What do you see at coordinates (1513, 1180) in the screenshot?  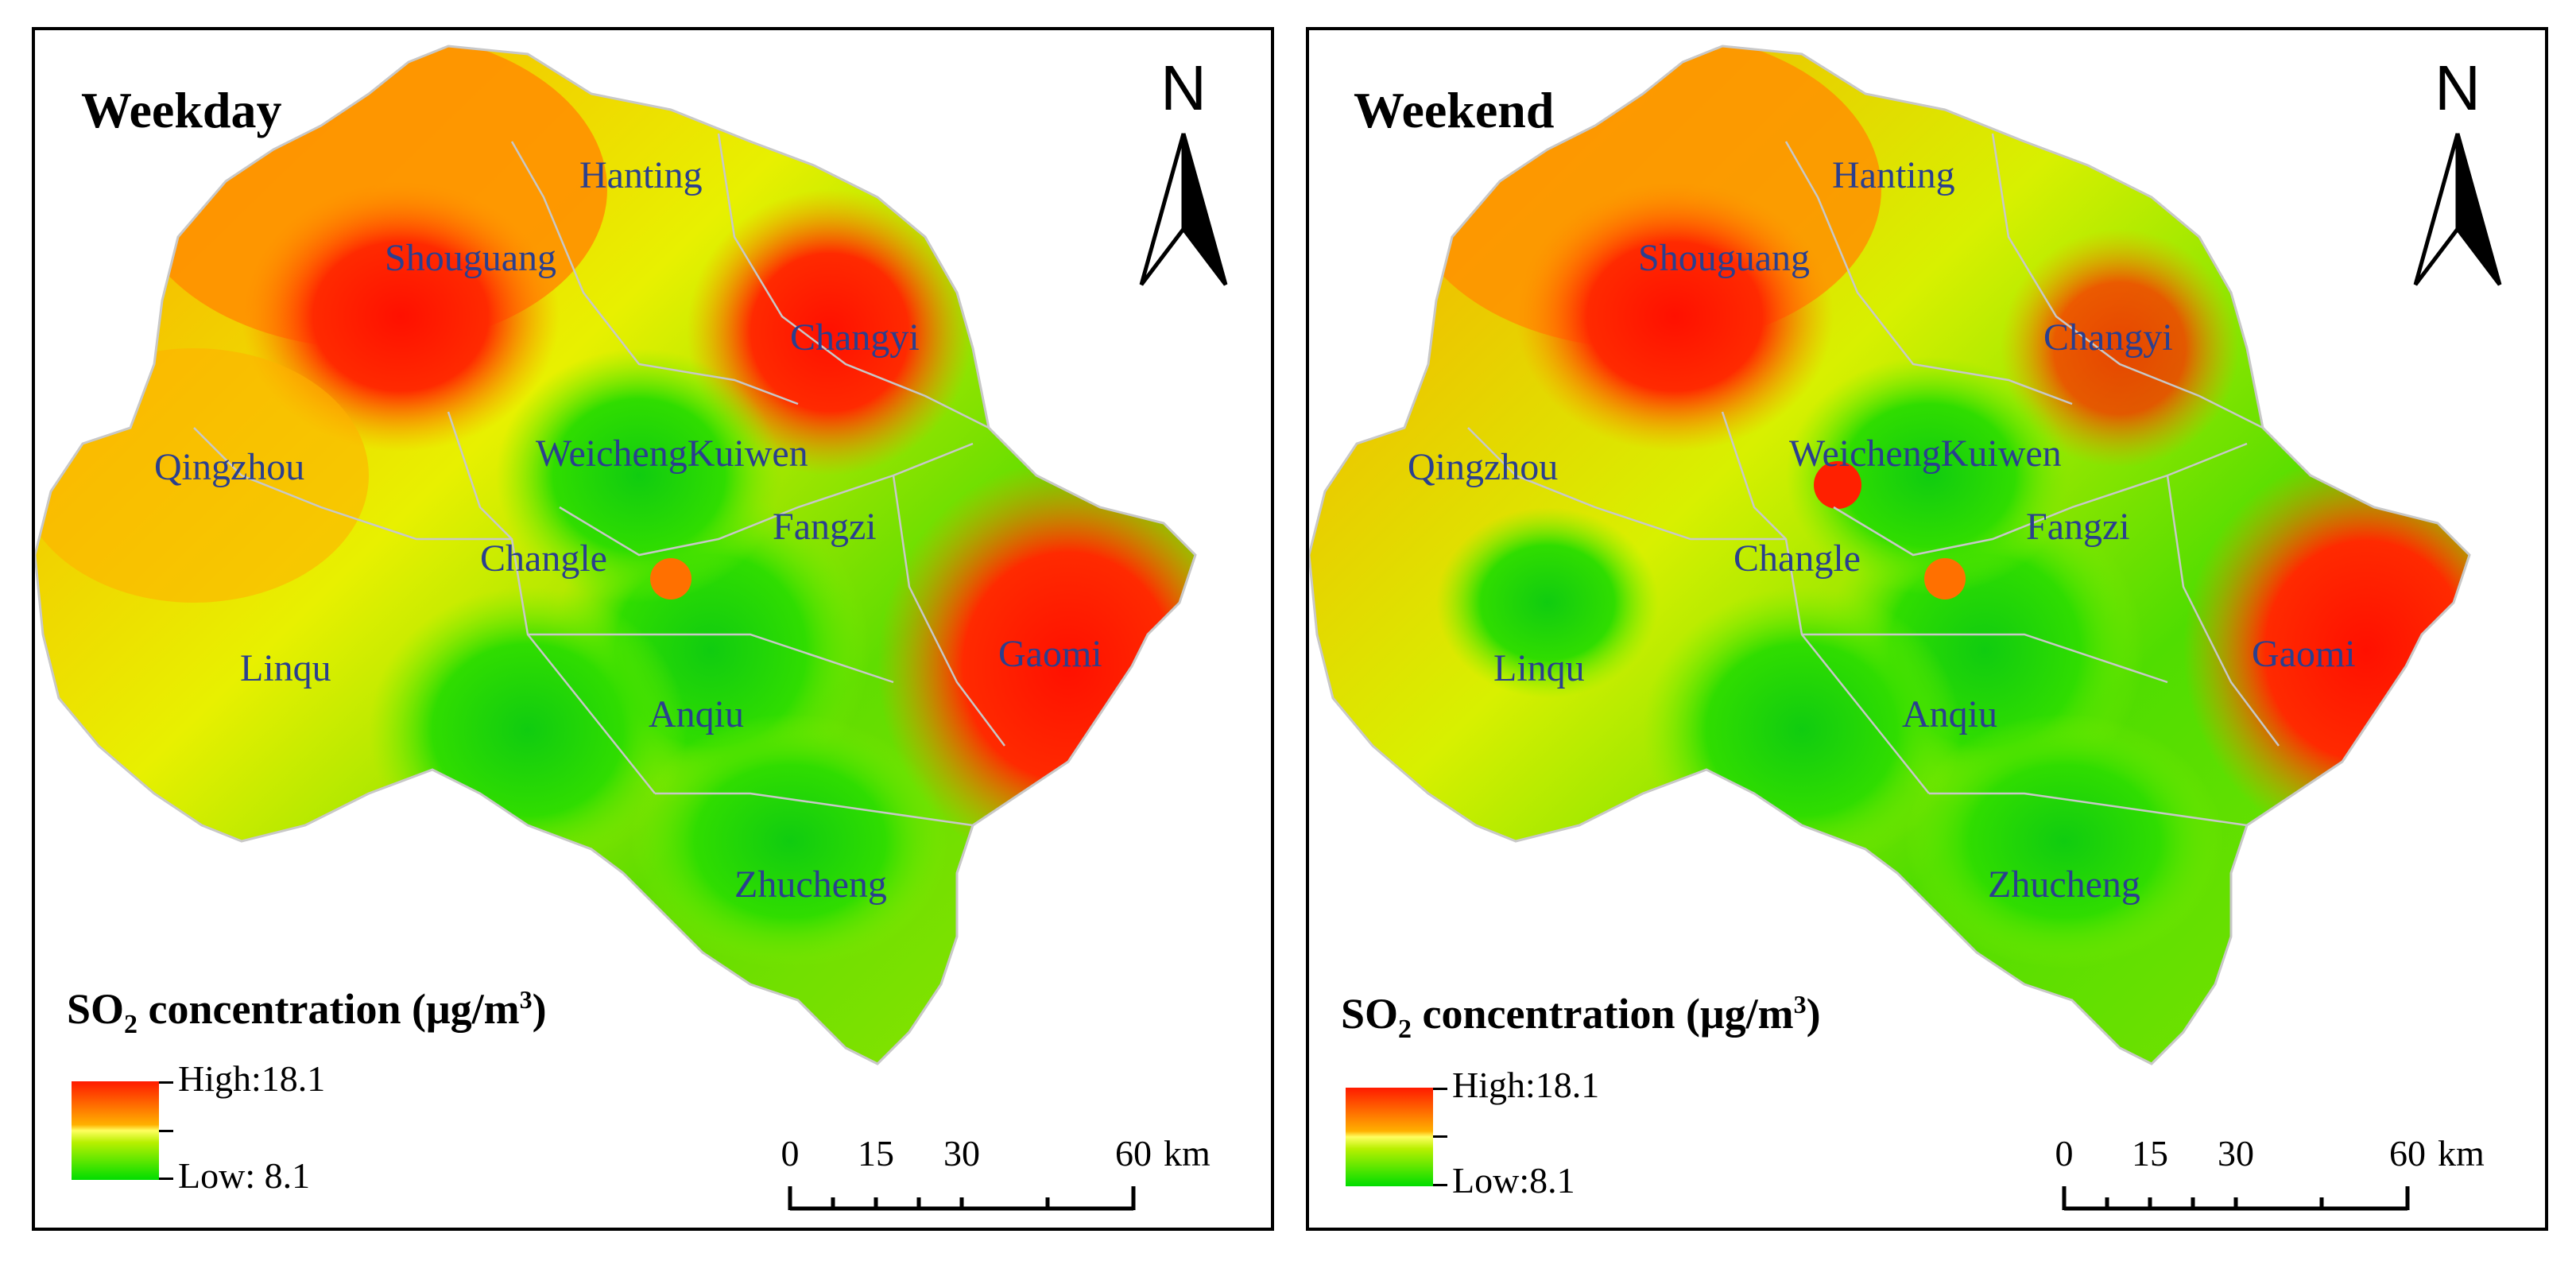 I see `legend-low-label: Low:8.1` at bounding box center [1513, 1180].